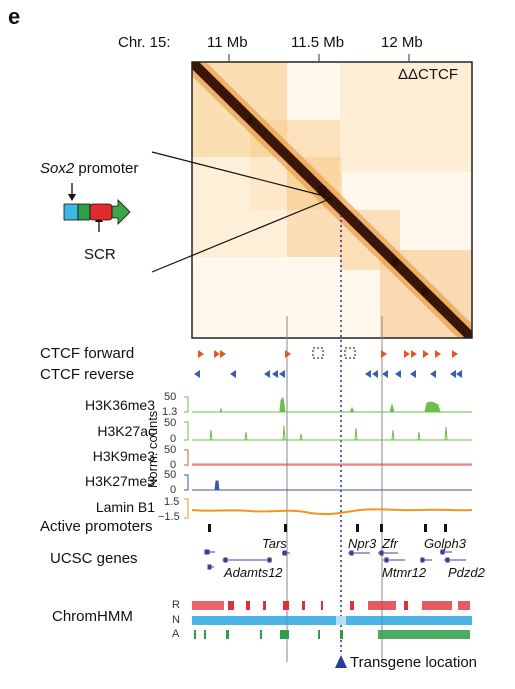  What do you see at coordinates (14, 16) in the screenshot?
I see `panel-letter: e` at bounding box center [14, 16].